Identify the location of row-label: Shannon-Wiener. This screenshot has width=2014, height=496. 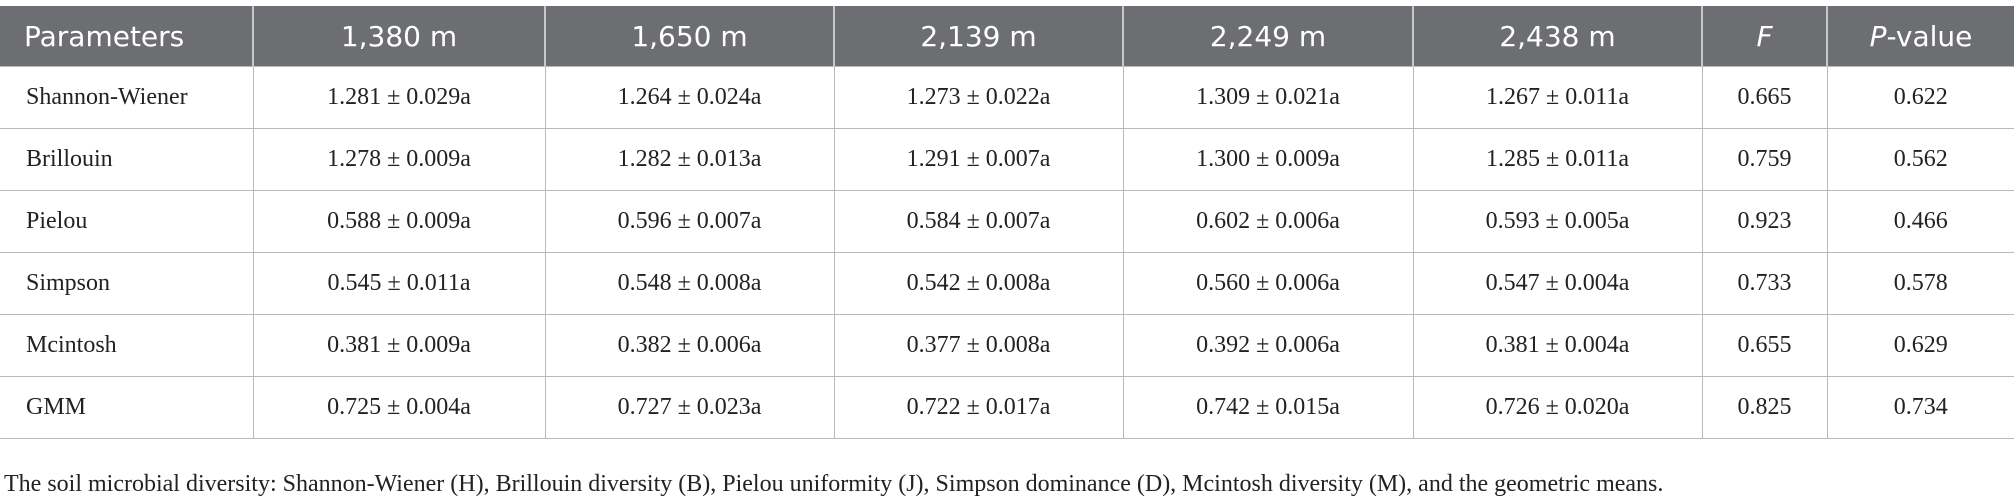
(127, 97).